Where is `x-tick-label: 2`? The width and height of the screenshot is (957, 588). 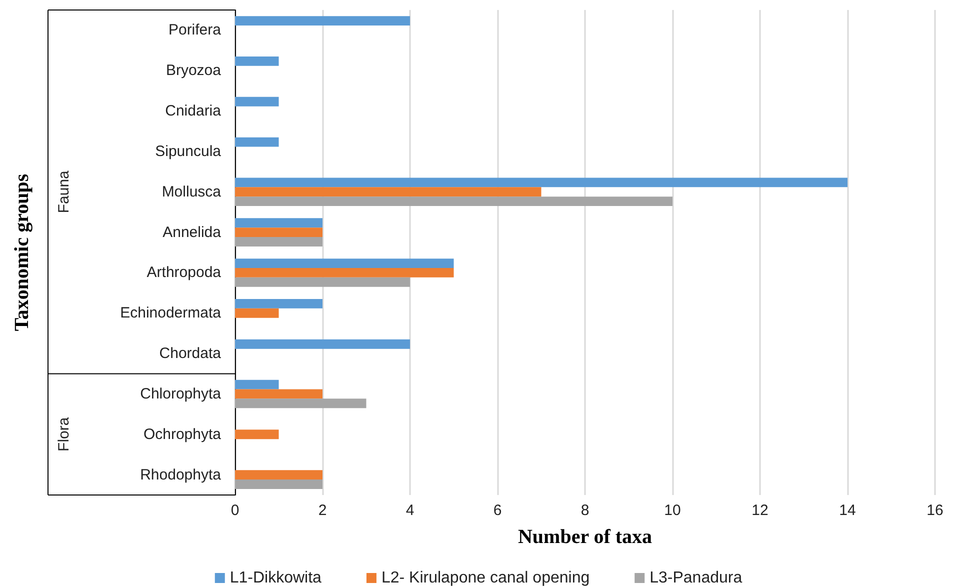
x-tick-label: 2 is located at coordinates (322, 510).